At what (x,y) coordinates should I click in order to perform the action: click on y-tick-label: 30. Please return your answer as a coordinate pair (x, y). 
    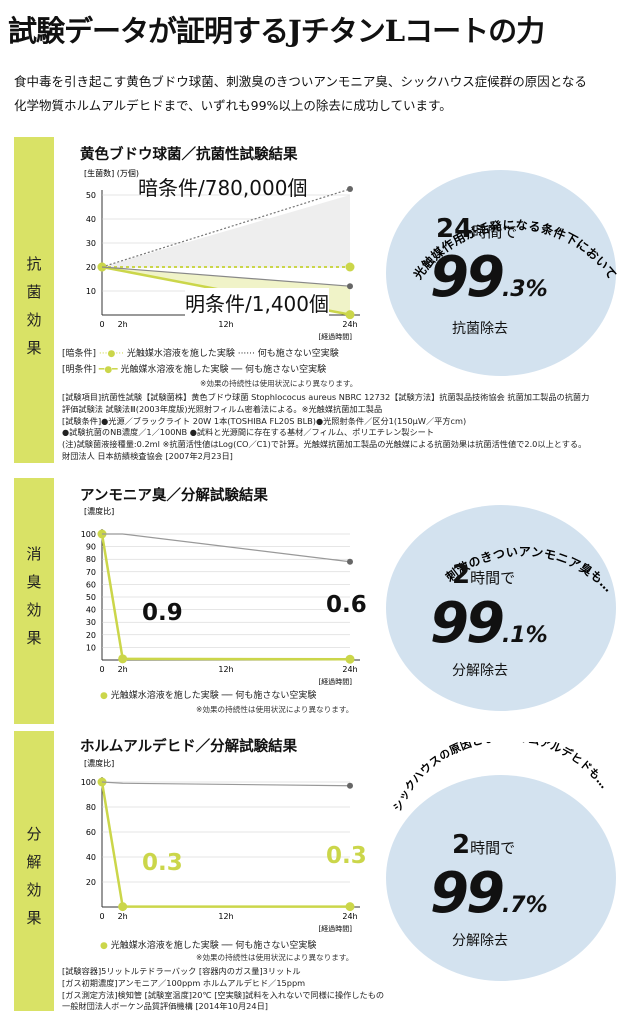
    Looking at the image, I should click on (91, 243).